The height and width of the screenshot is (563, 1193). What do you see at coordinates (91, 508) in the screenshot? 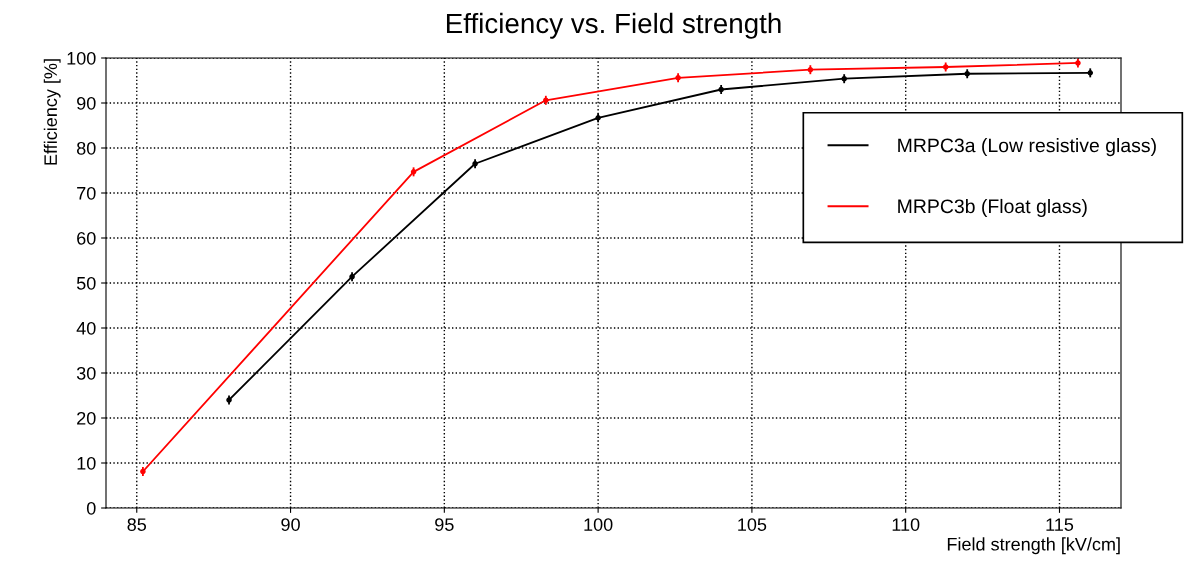
I see `y-tick-label: 0` at bounding box center [91, 508].